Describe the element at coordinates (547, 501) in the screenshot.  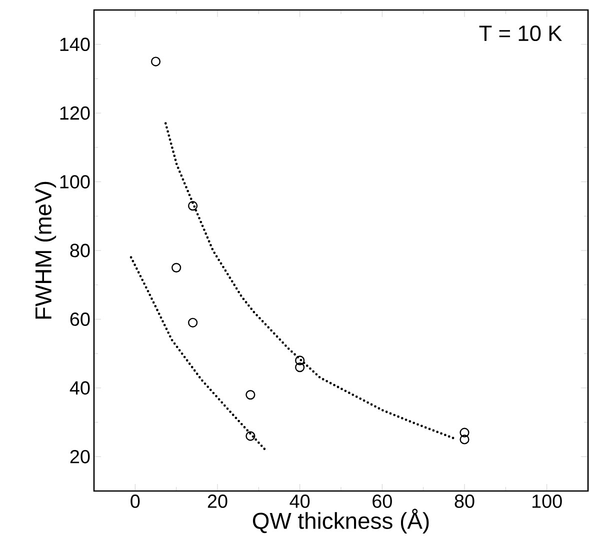
I see `x-tick-label: 100` at that location.